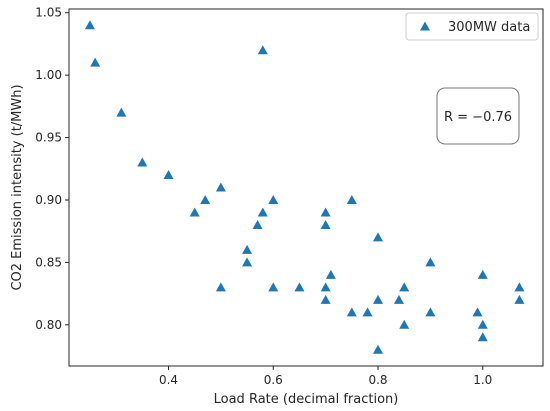 The width and height of the screenshot is (550, 411). I want to click on y-tick-label: 0.95, so click(48, 138).